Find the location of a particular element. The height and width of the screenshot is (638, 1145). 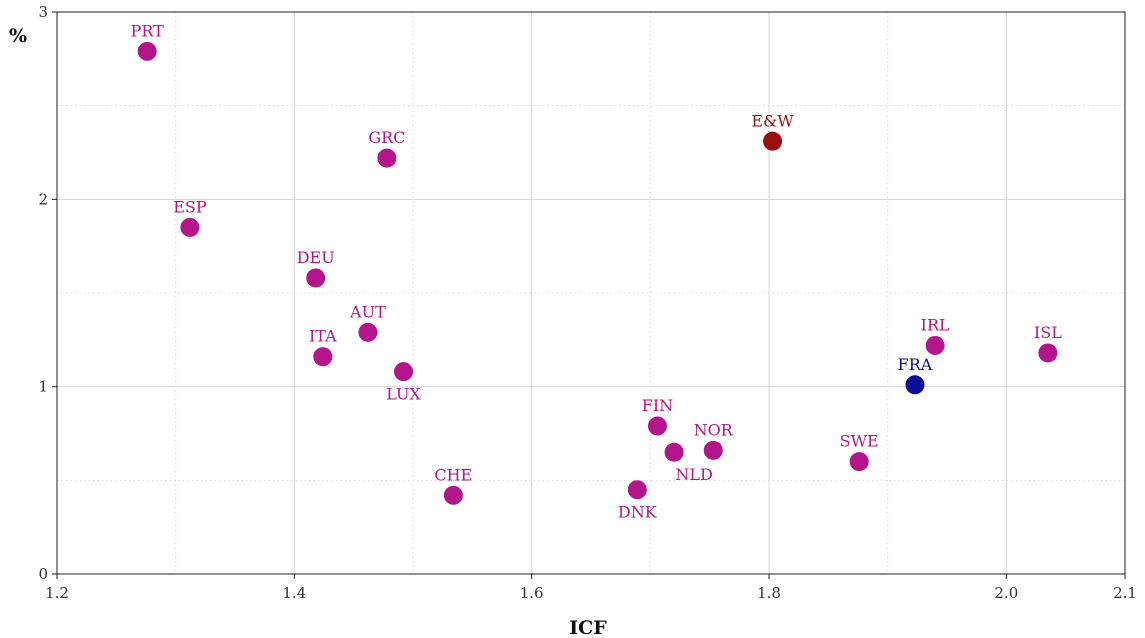

x-axis-title: ICF is located at coordinates (588, 627).